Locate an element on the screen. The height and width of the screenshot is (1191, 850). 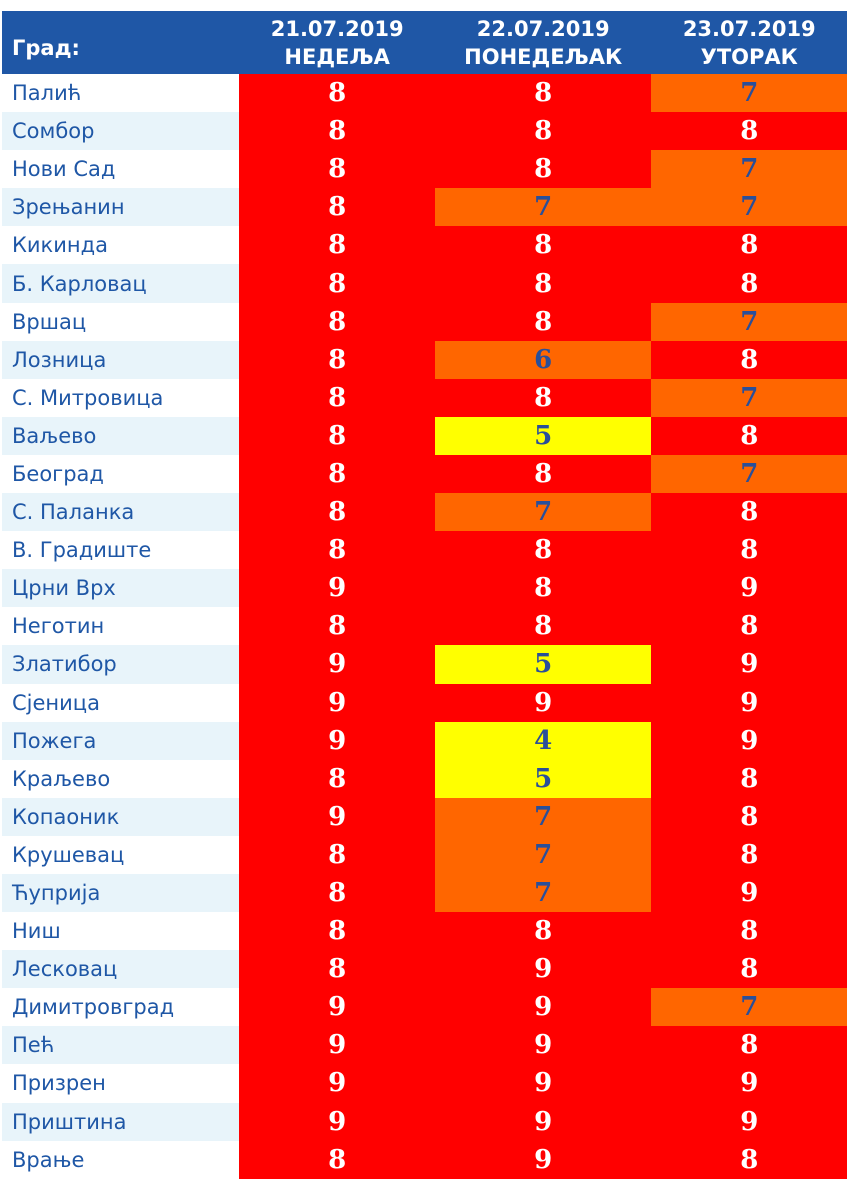
table-row: Копаоник 9 7 8 is located at coordinates (424, 816).